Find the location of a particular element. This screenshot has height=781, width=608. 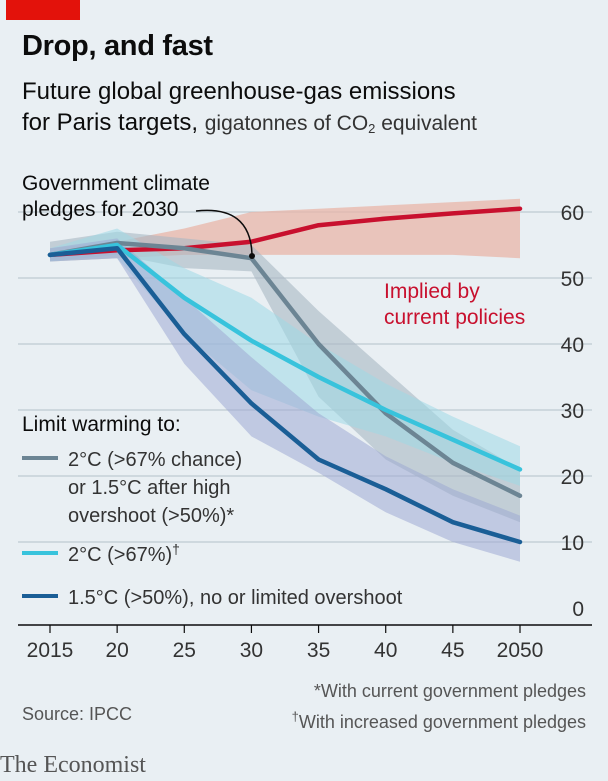

current-policies-label-line1: Implied by is located at coordinates (432, 291).